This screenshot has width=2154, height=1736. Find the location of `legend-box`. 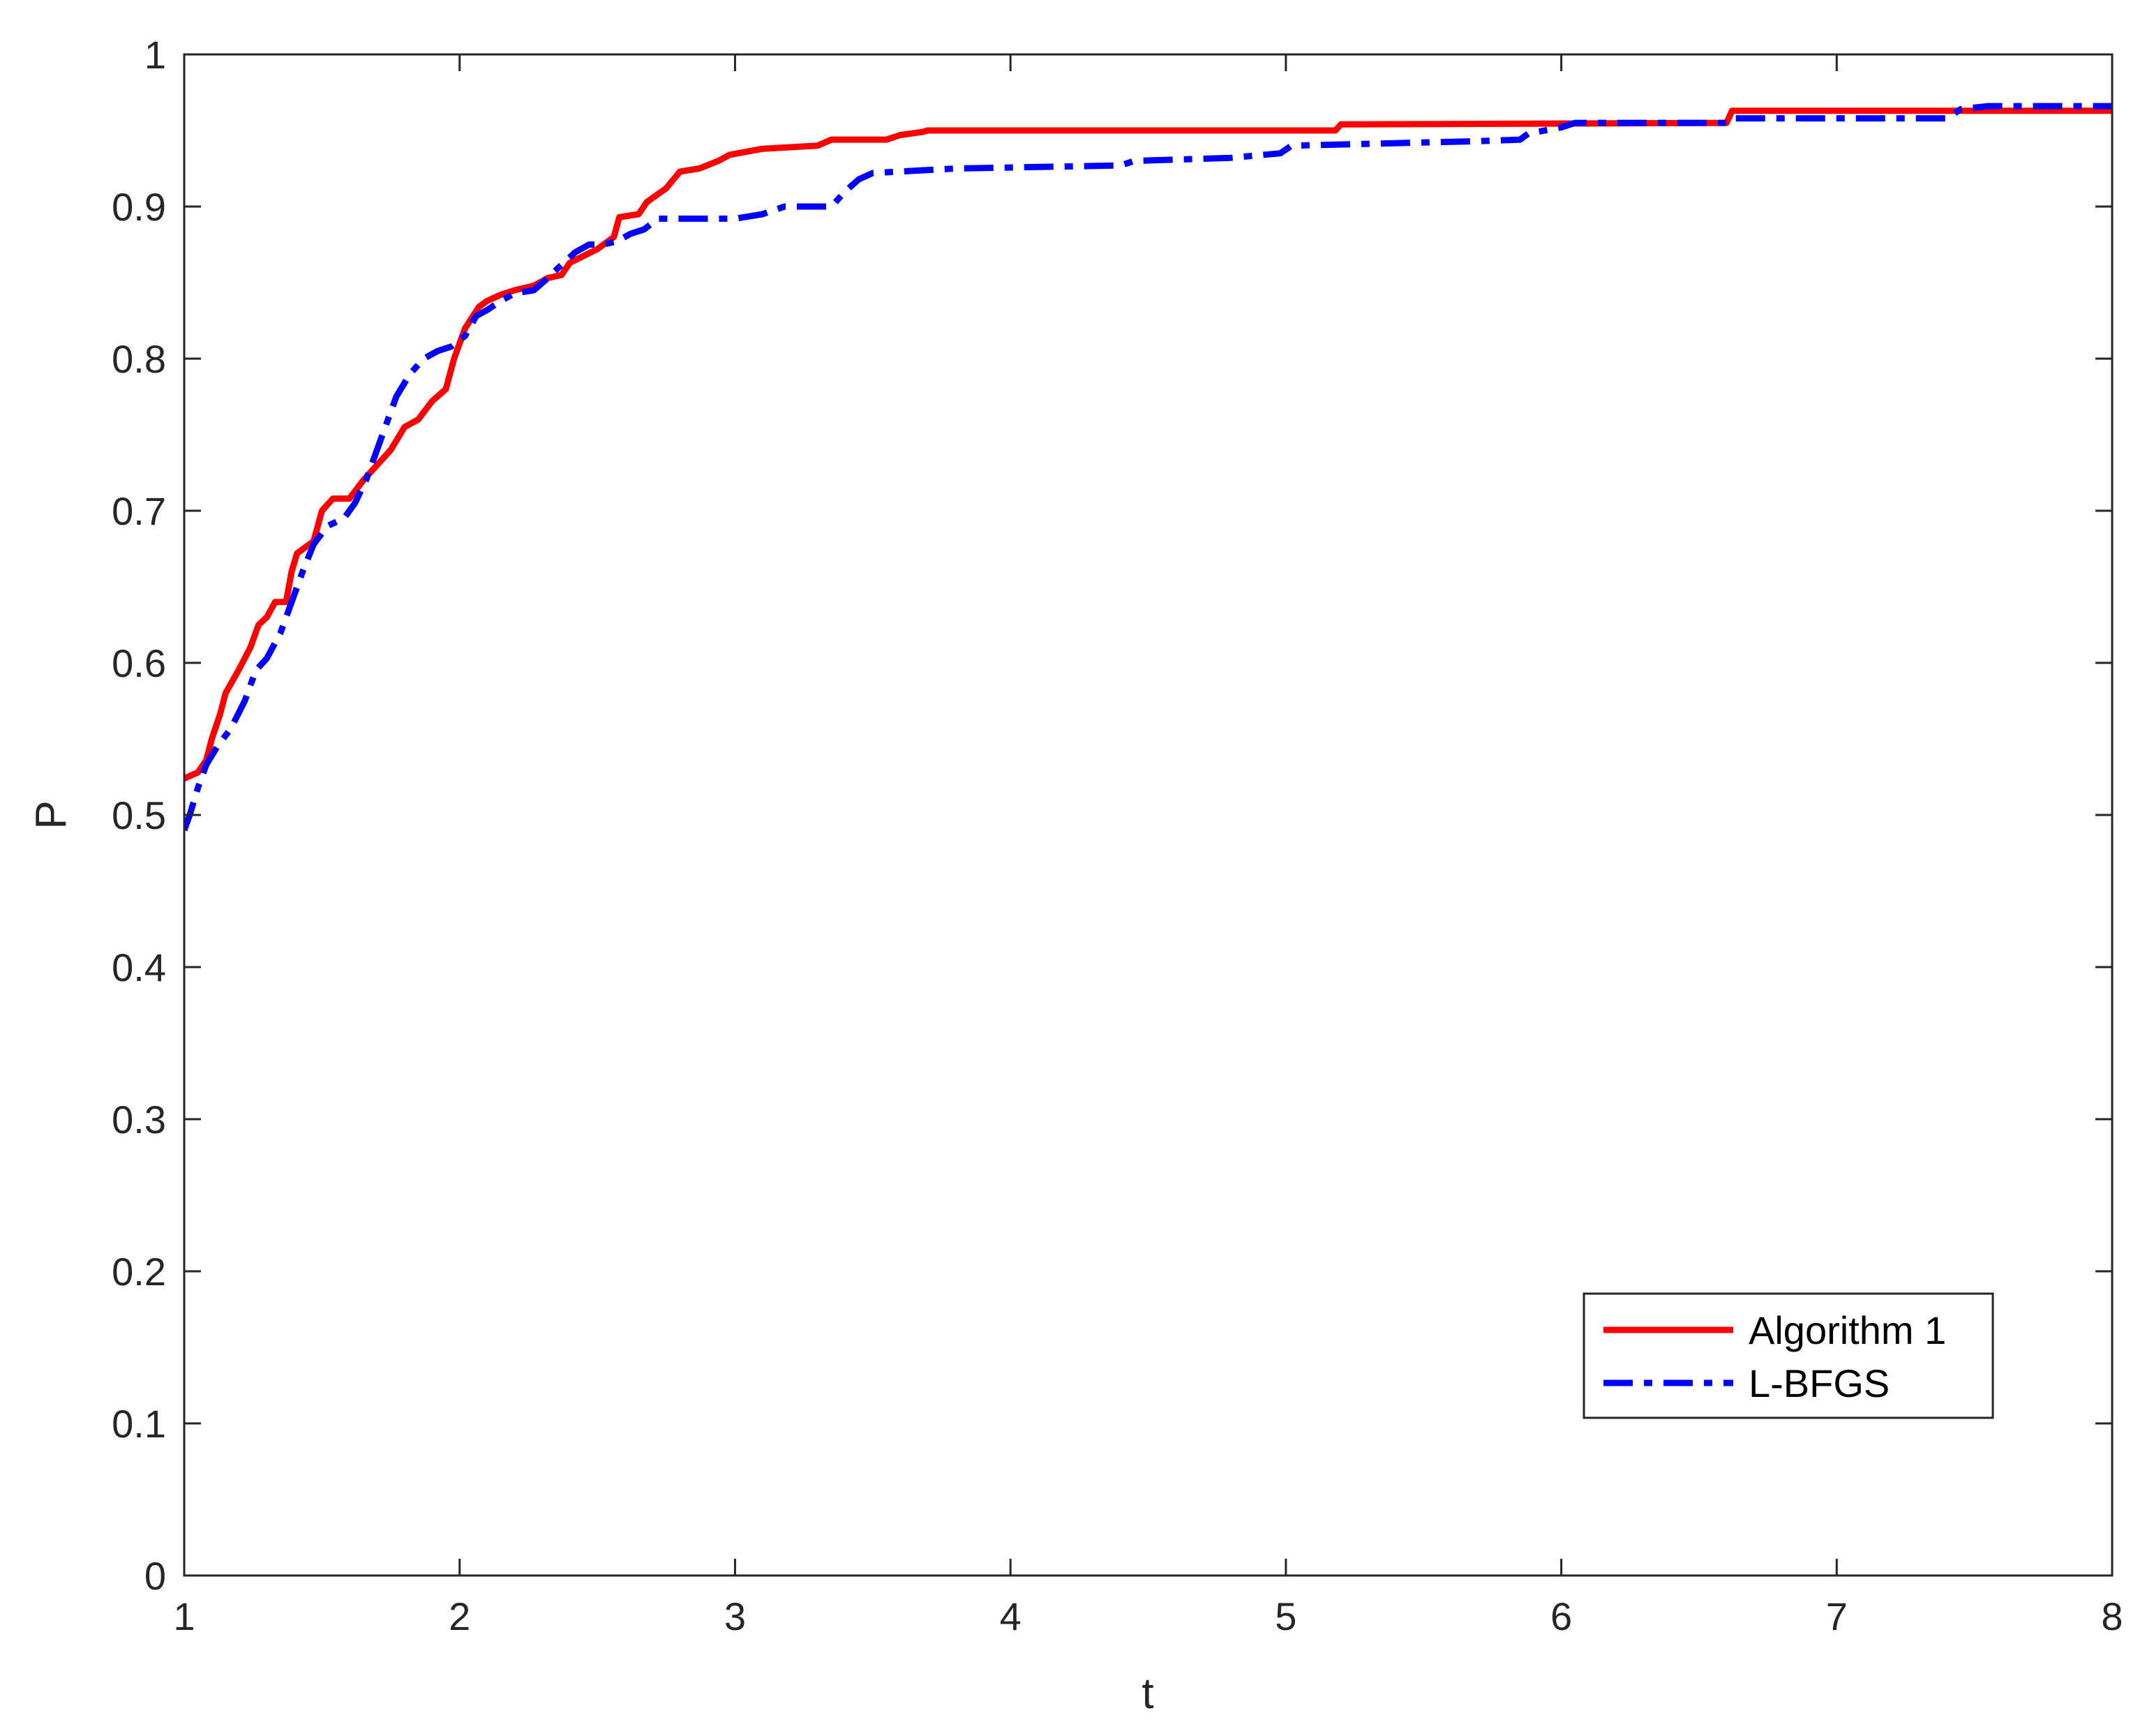

legend-box is located at coordinates (1788, 1355).